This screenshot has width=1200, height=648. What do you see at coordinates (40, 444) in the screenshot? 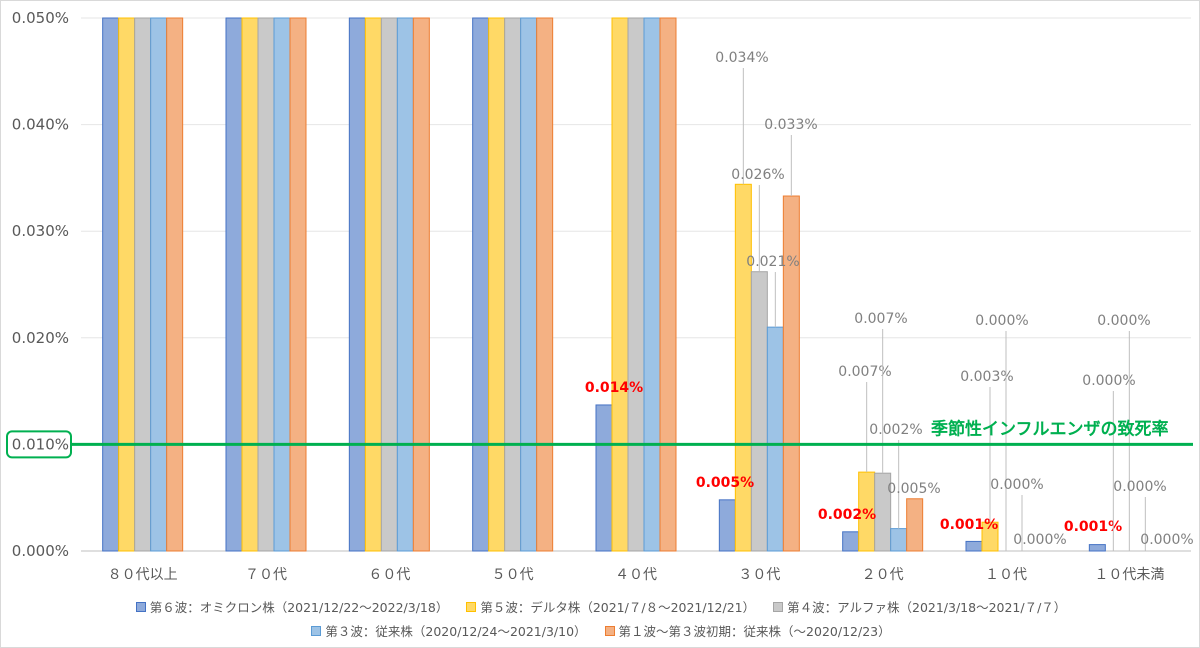
I see `y-tick-label: 0.010%` at bounding box center [40, 444].